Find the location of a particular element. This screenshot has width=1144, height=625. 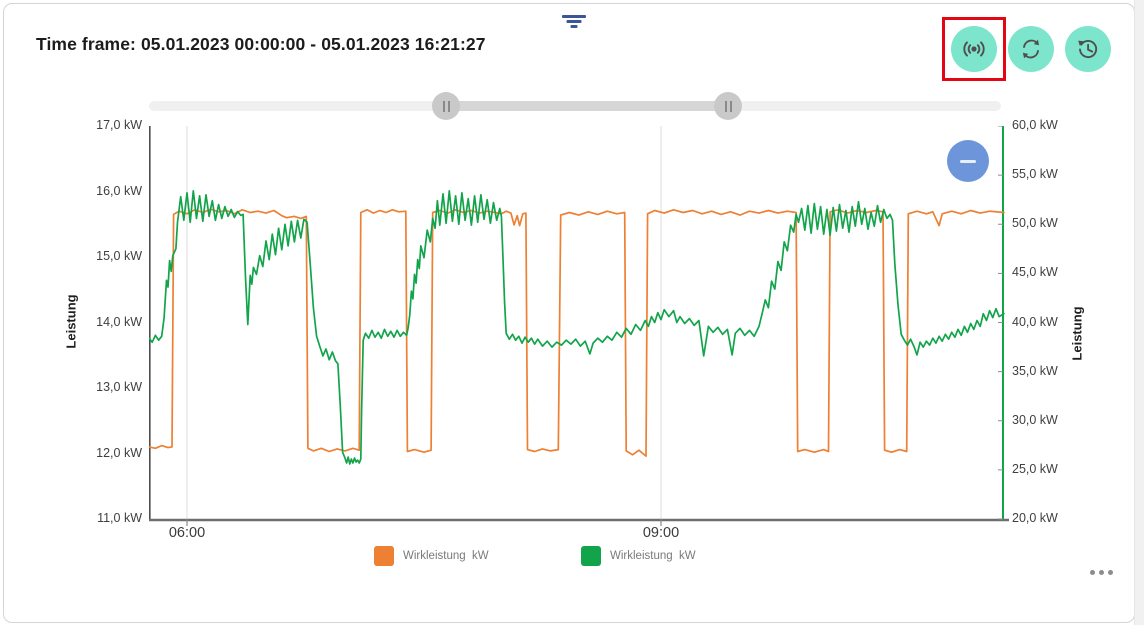

y-axis-left-tick-label: 11,0 kW is located at coordinates (119, 518).